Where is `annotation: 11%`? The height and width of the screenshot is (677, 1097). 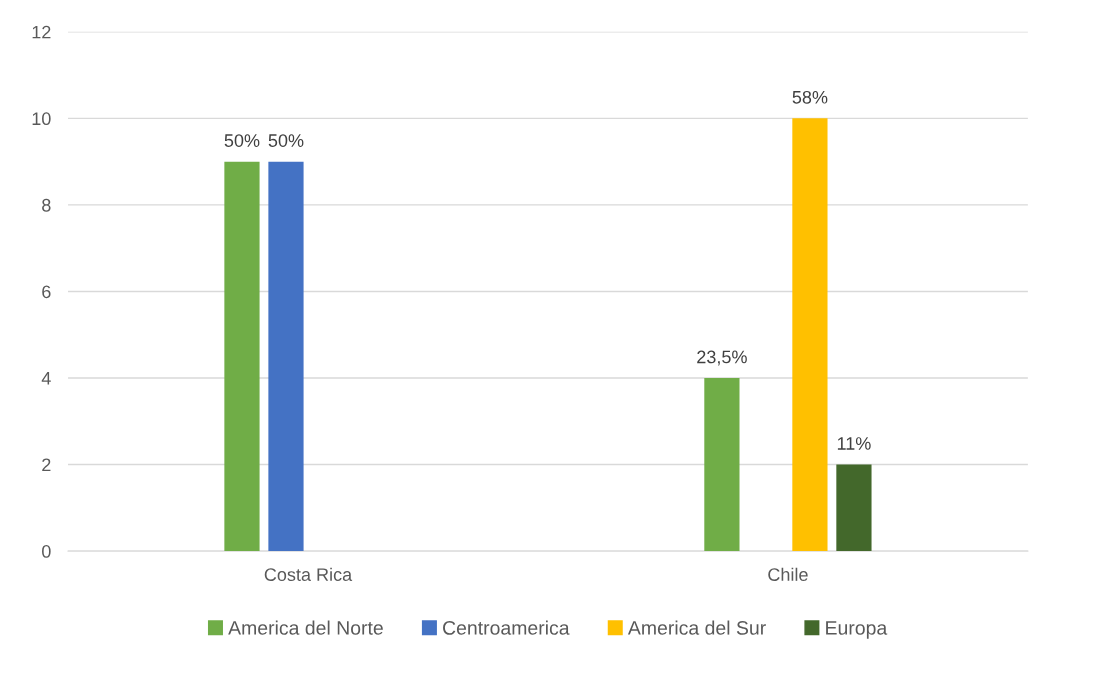 annotation: 11% is located at coordinates (854, 443).